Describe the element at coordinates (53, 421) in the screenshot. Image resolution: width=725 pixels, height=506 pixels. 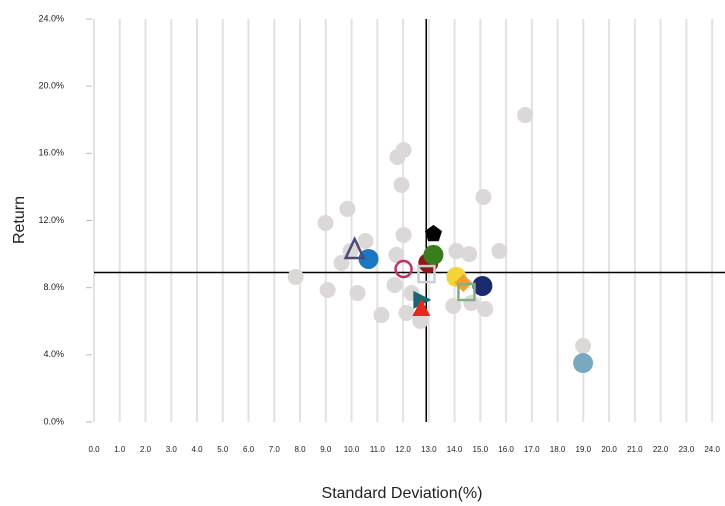
I see `y-tick-label: 0.0%` at that location.